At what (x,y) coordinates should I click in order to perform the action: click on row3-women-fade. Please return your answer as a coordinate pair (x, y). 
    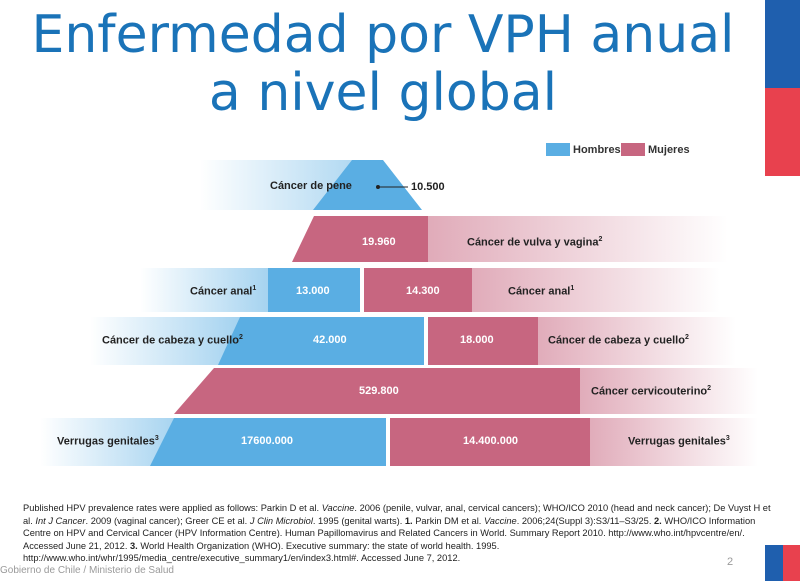
    Looking at the image, I should click on (595, 290).